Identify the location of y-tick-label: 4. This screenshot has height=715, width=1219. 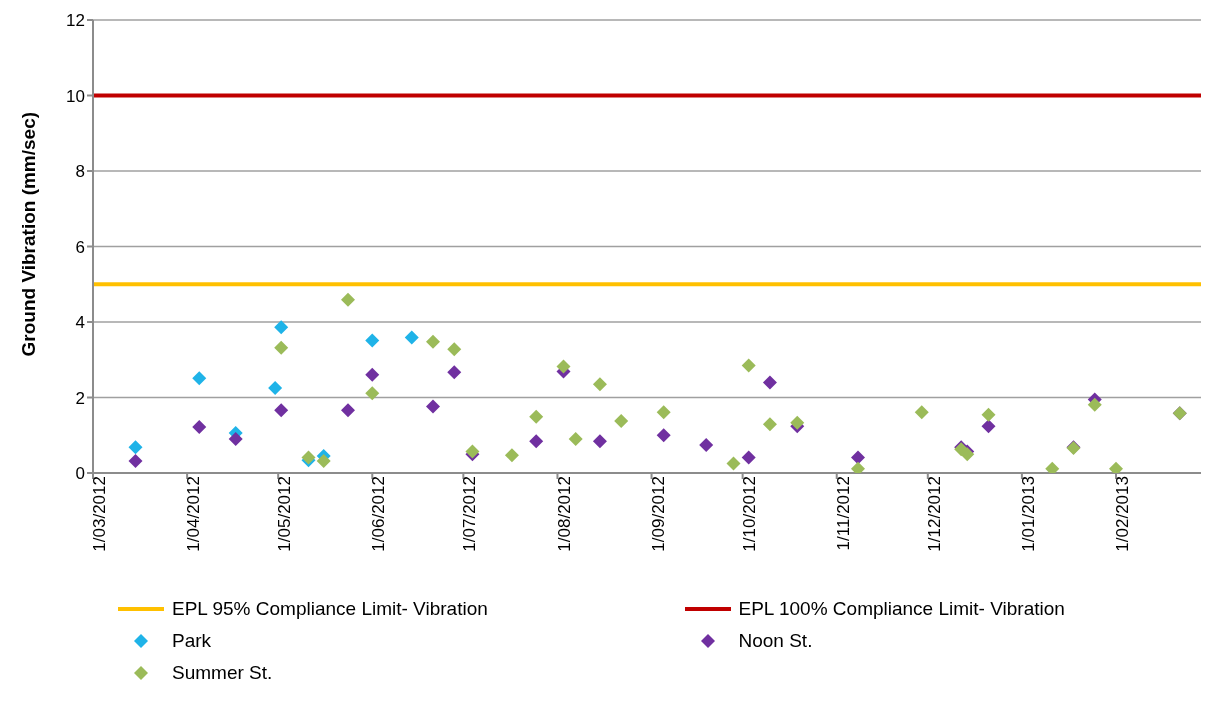
(80, 323).